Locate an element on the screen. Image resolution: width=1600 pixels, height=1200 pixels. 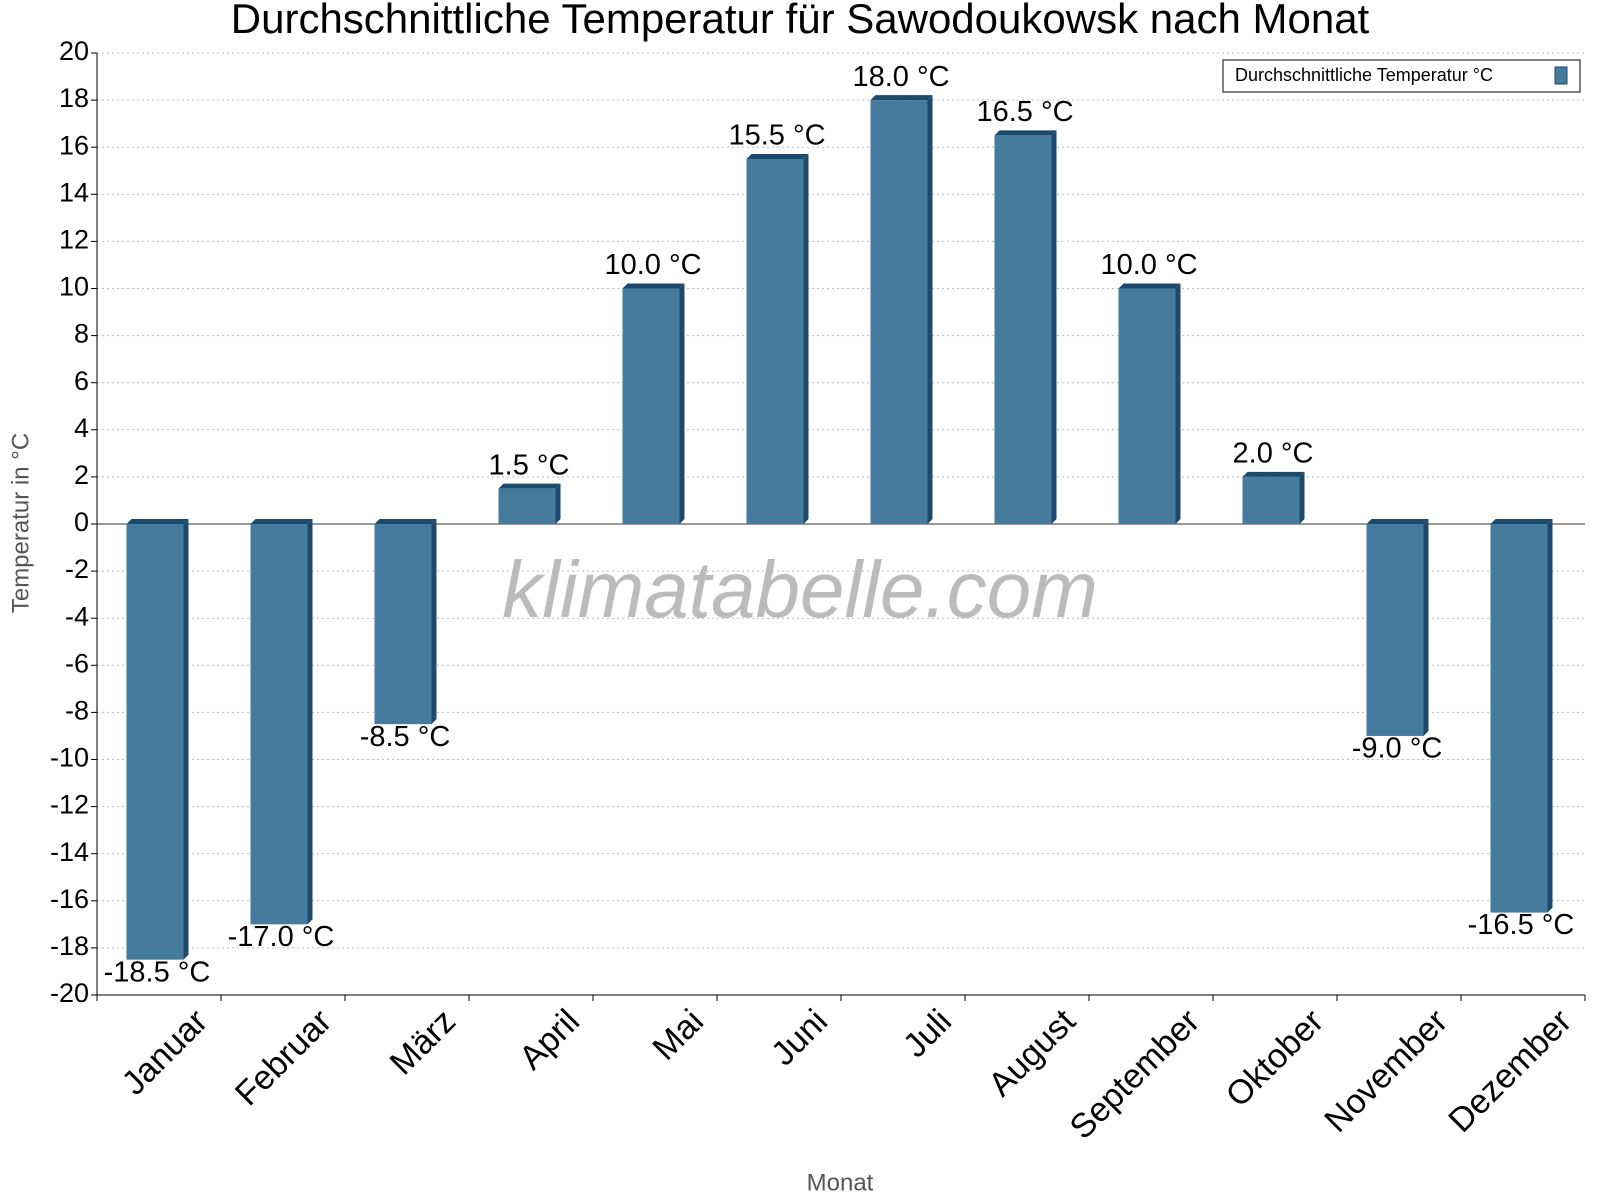
y-tick-label: -2 is located at coordinates (77, 569).